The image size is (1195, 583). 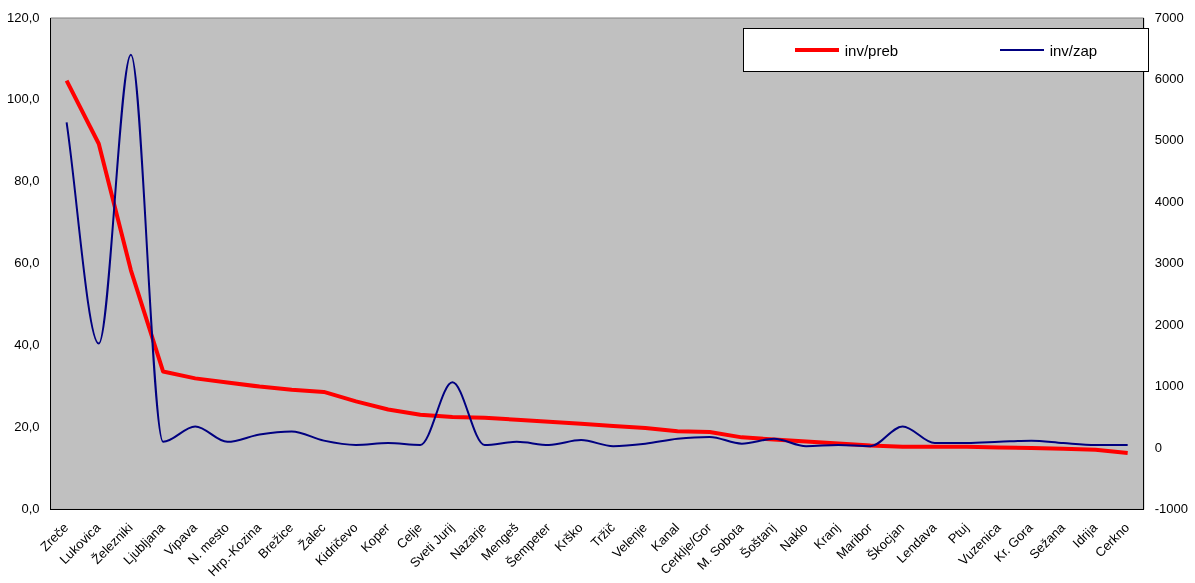 I want to click on y2-tick-label: 0, so click(x=1158, y=447).